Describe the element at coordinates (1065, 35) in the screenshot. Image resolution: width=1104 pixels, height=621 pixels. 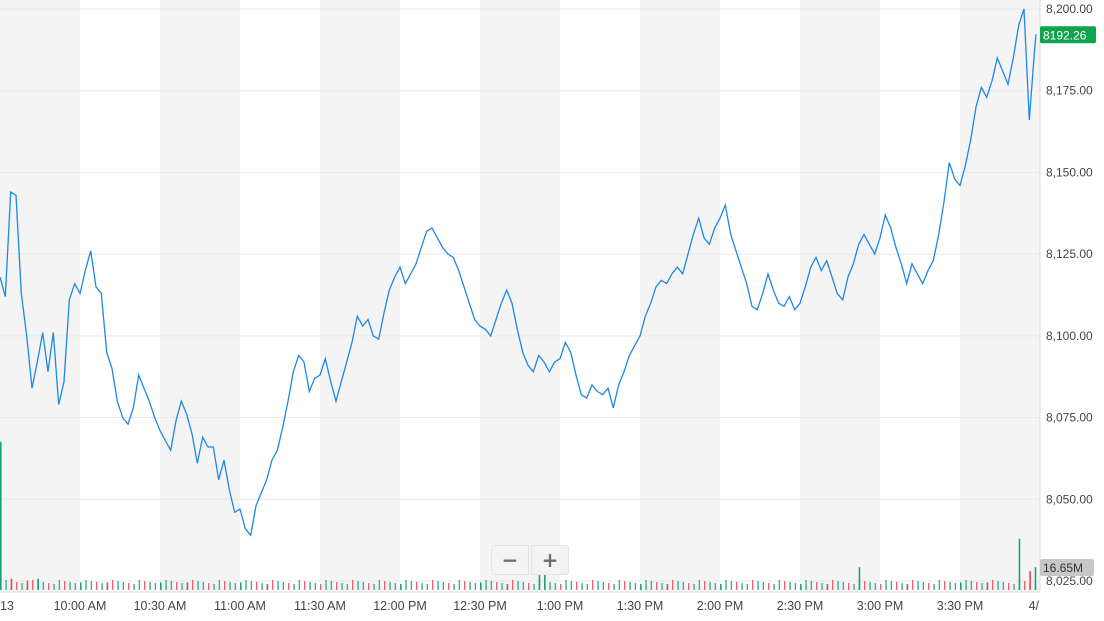
I see `last-price-label: 8192.26` at that location.